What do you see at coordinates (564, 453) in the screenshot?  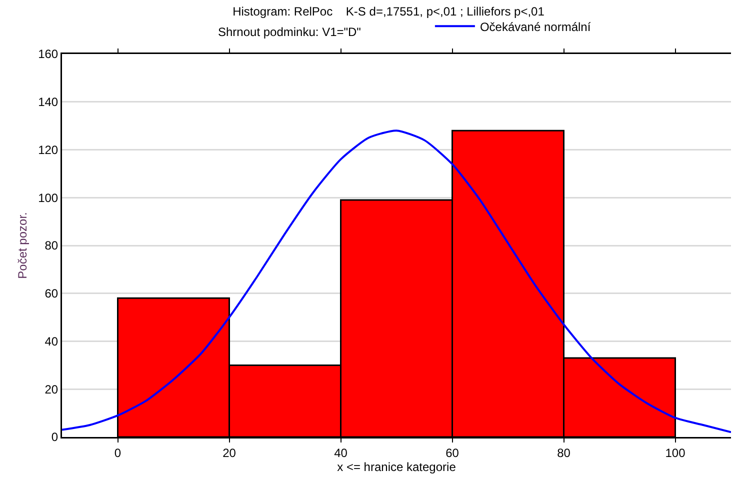 I see `x-tick-label: 80` at bounding box center [564, 453].